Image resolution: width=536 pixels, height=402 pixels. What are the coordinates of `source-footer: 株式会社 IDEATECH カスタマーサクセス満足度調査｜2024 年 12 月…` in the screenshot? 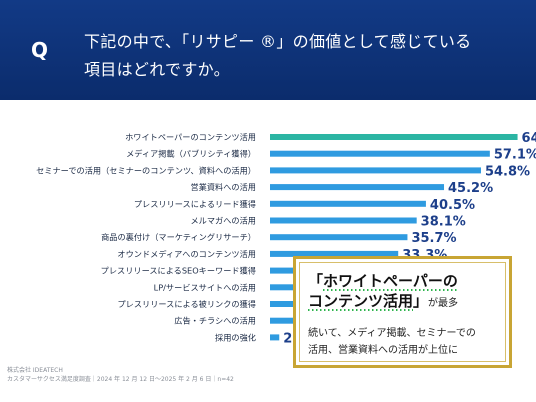 It's located at (120, 375).